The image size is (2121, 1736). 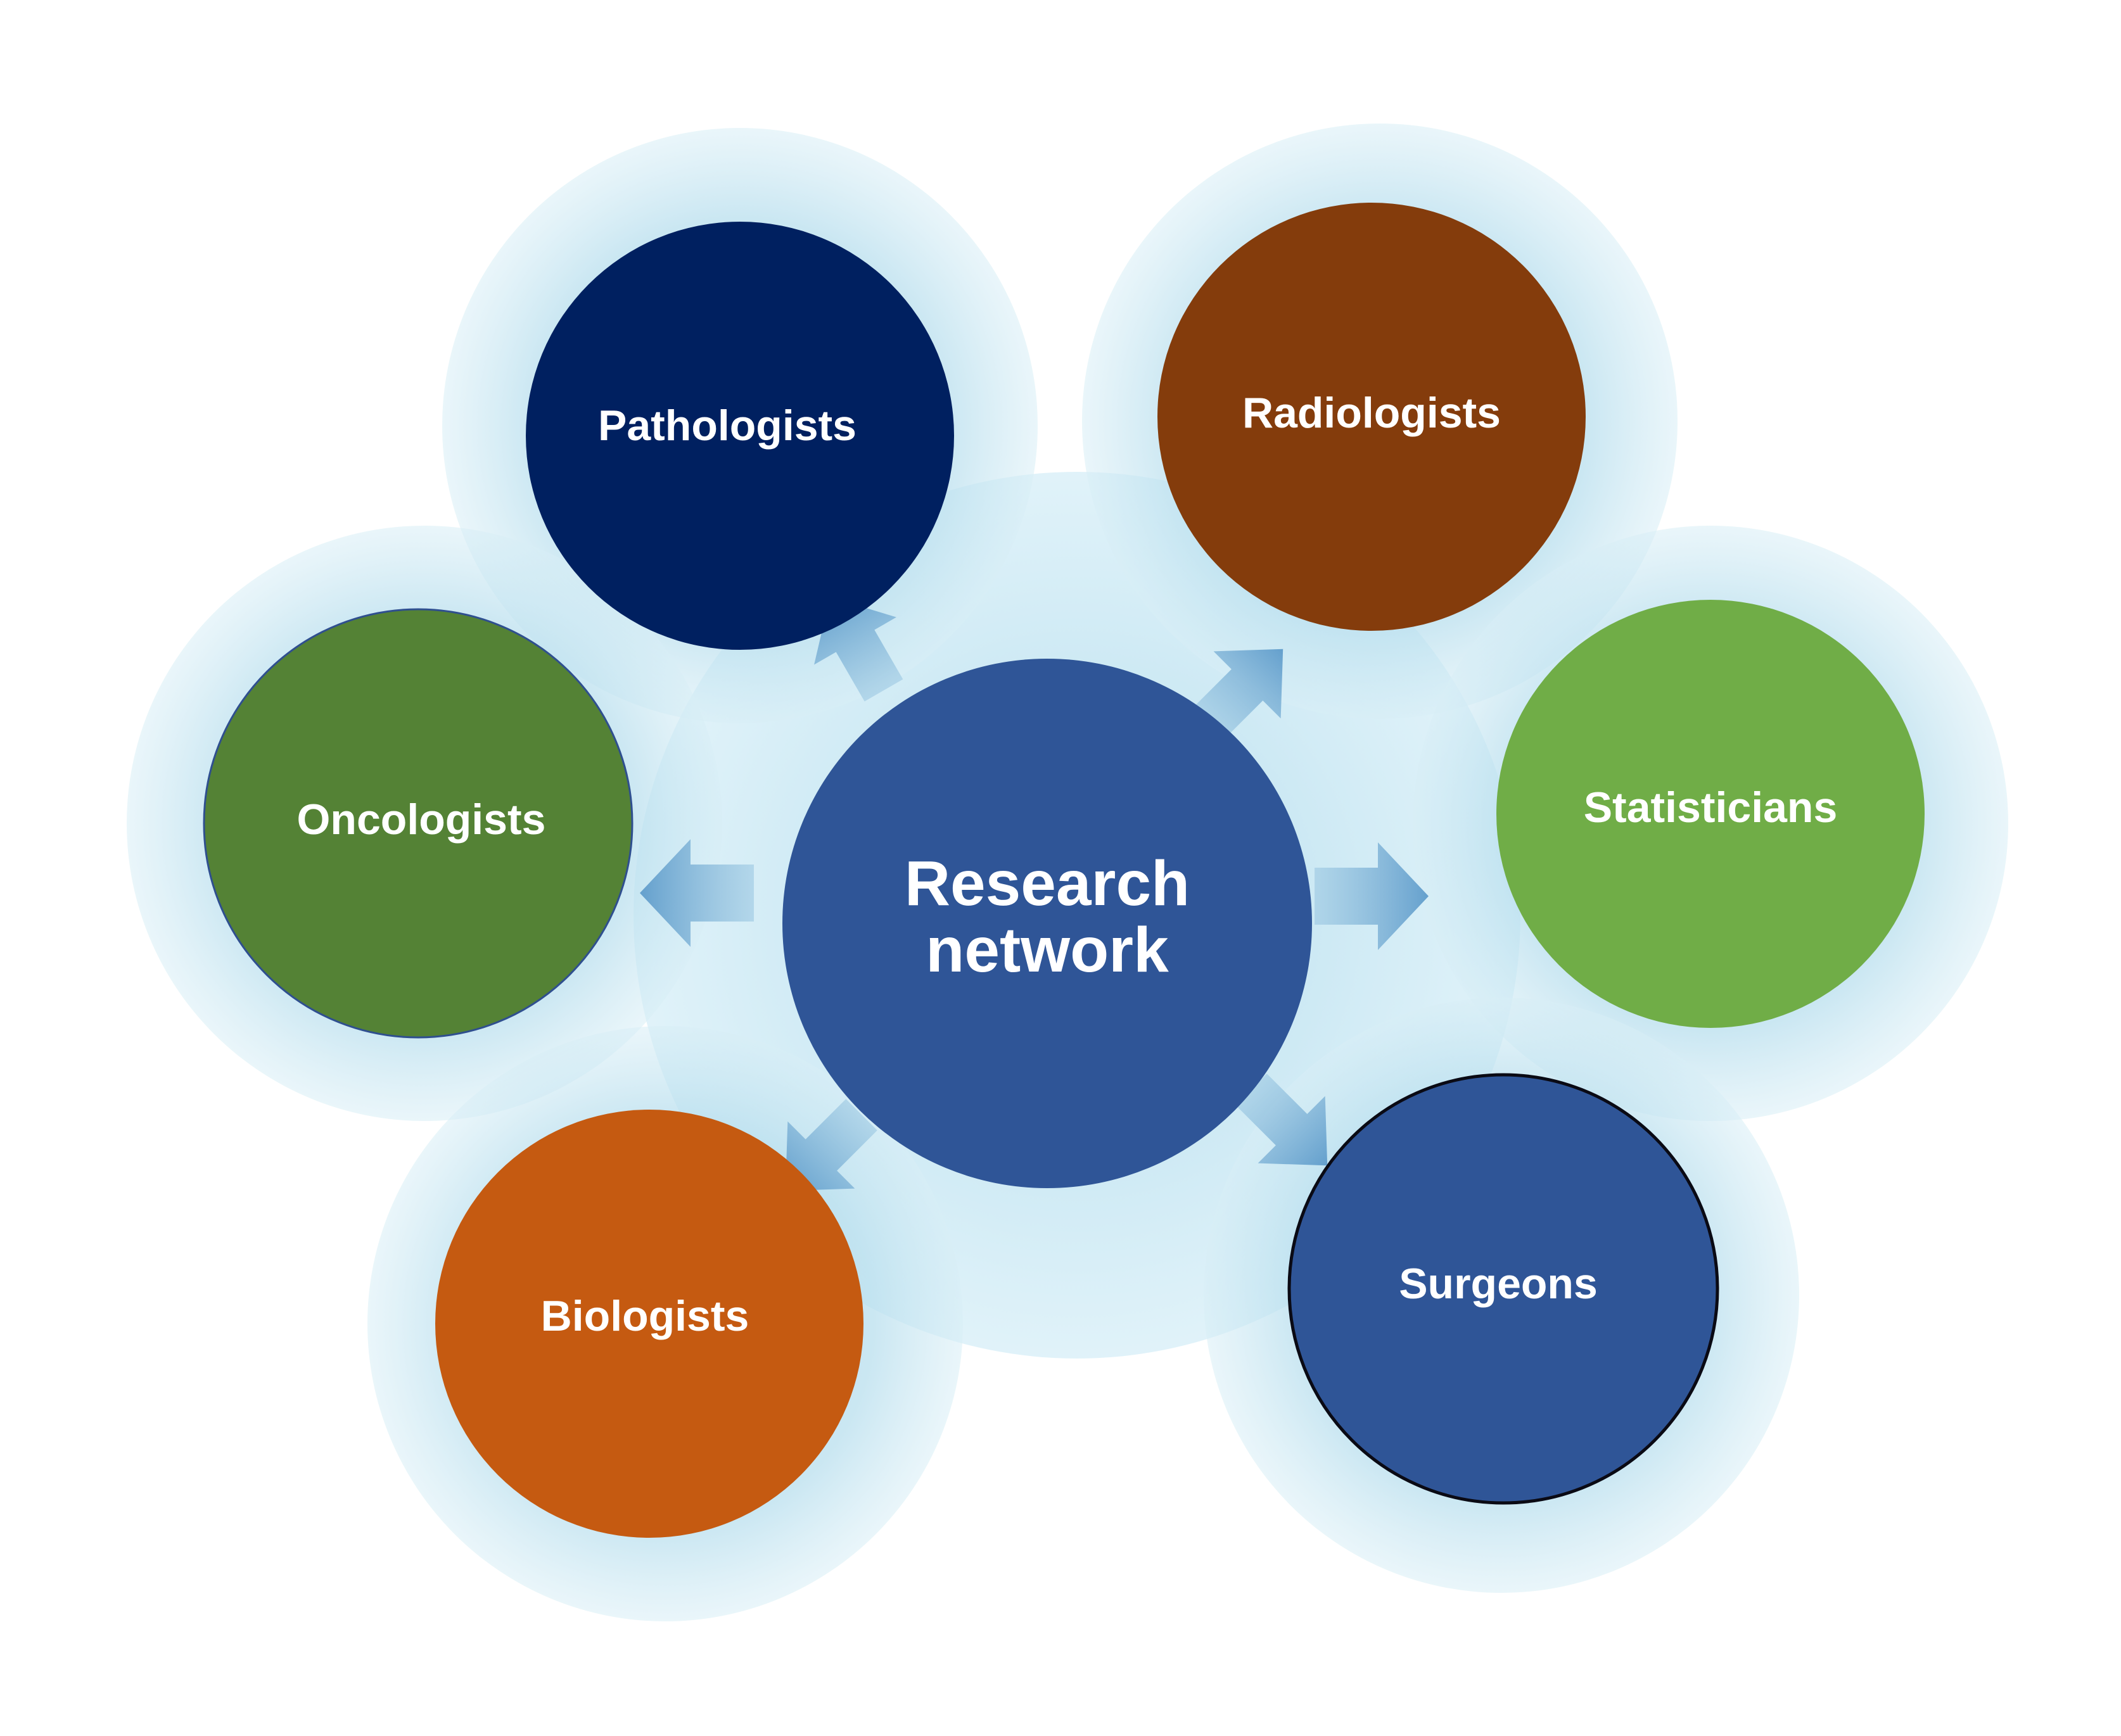 I want to click on statisticians-circle, so click(x=1710, y=814).